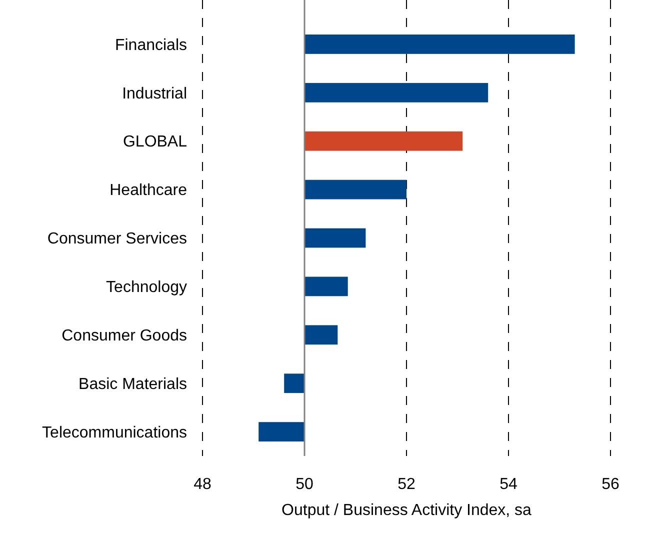 This screenshot has height=542, width=655. What do you see at coordinates (155, 142) in the screenshot?
I see `y-tick-label: GLOBAL` at bounding box center [155, 142].